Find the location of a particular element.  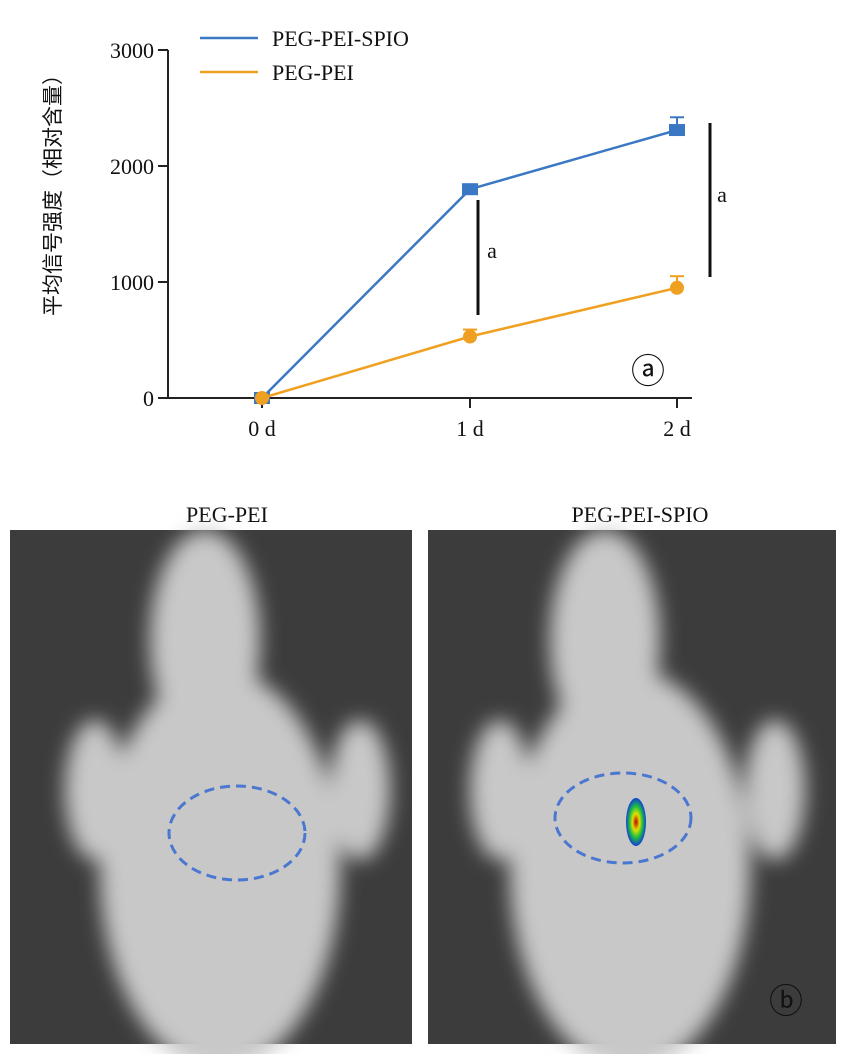

legend-label: PEG-PEI-SPIO is located at coordinates (340, 38).